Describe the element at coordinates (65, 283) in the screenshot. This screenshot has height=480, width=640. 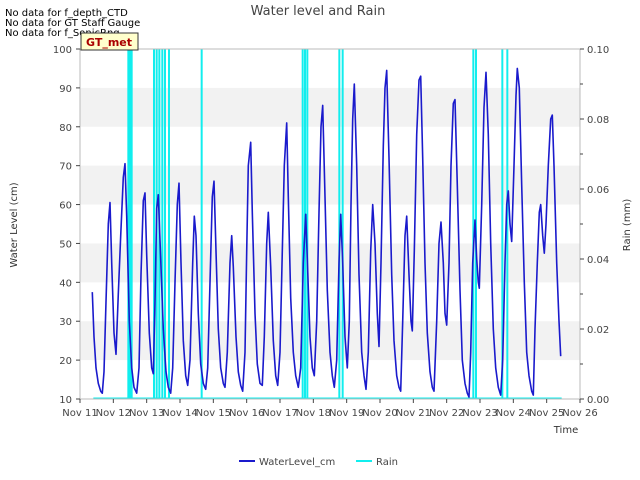
I see `y-tick-label: 40` at that location.